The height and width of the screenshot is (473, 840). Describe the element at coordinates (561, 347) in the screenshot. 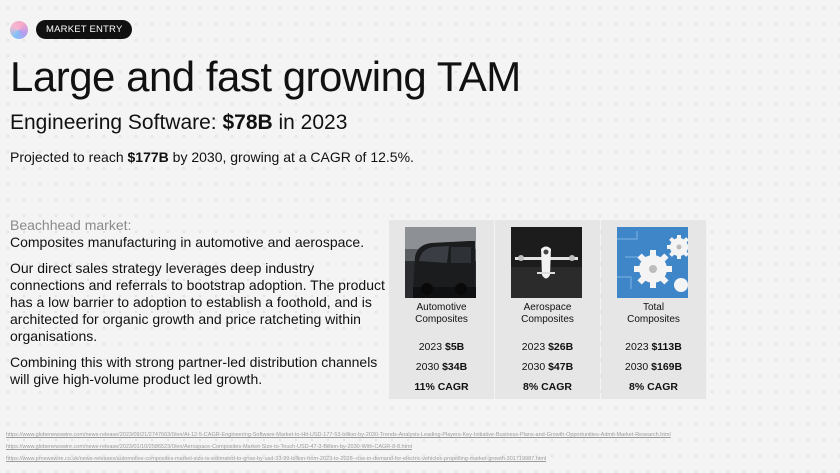

I see `value-2023: $26B` at that location.